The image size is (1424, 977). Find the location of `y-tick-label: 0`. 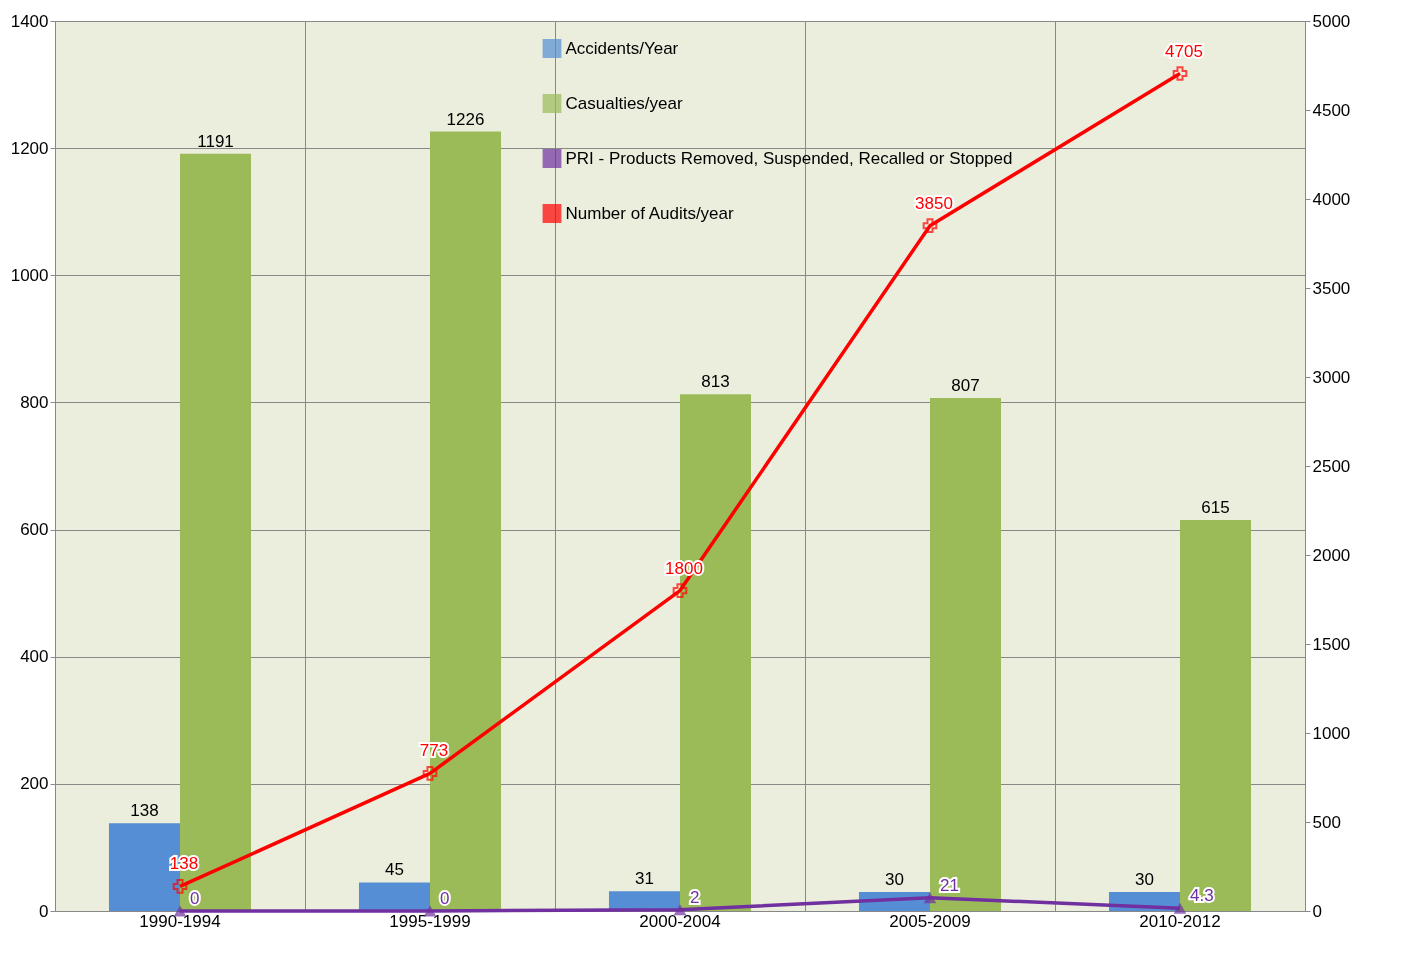

y-tick-label: 0 is located at coordinates (44, 911).